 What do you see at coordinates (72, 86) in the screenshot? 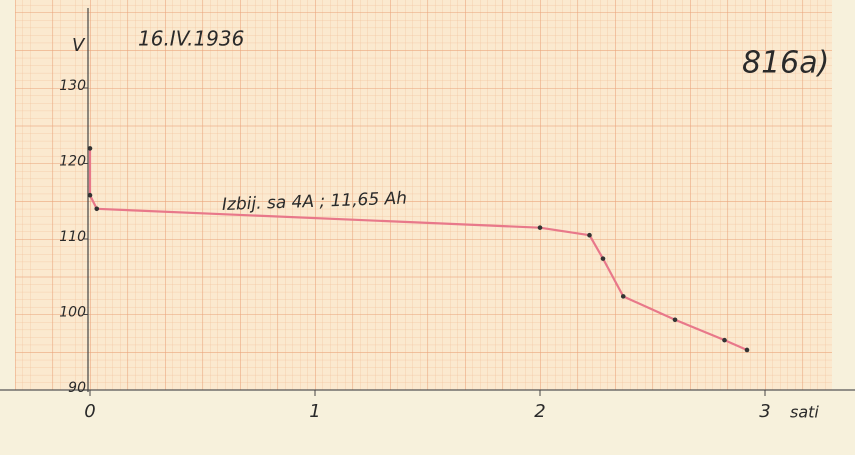
I see `y-tick-label: 130` at bounding box center [72, 86].